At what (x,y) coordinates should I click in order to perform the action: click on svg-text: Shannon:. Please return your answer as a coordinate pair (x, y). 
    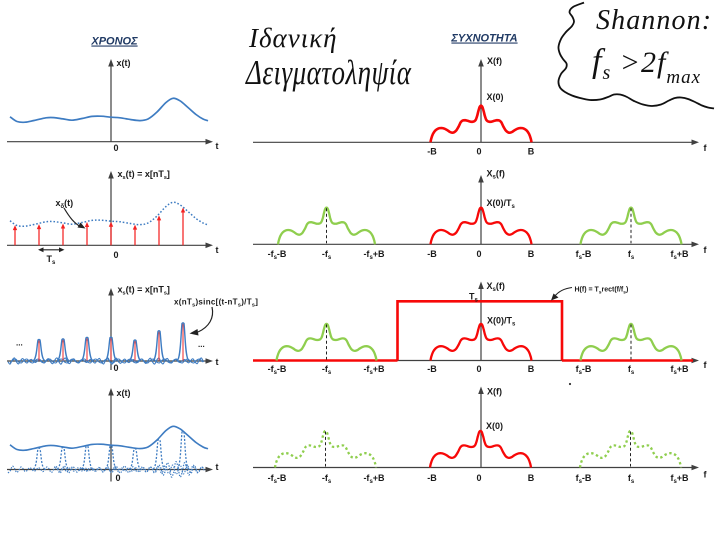
    Looking at the image, I should click on (654, 20).